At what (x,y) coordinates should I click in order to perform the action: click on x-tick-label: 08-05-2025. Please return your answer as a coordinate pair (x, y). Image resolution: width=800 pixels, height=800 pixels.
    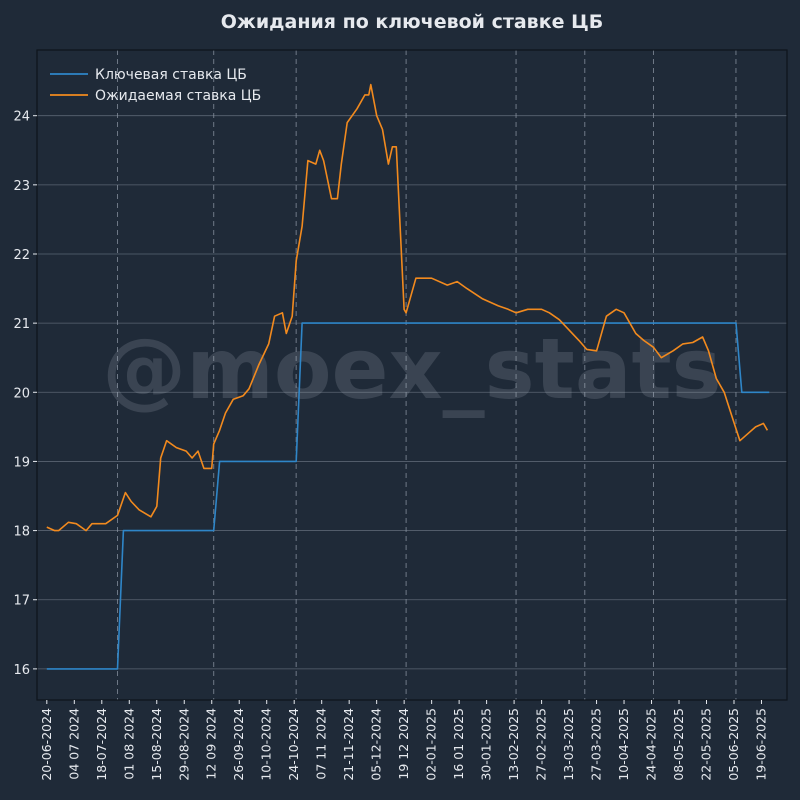
    Looking at the image, I should click on (678, 744).